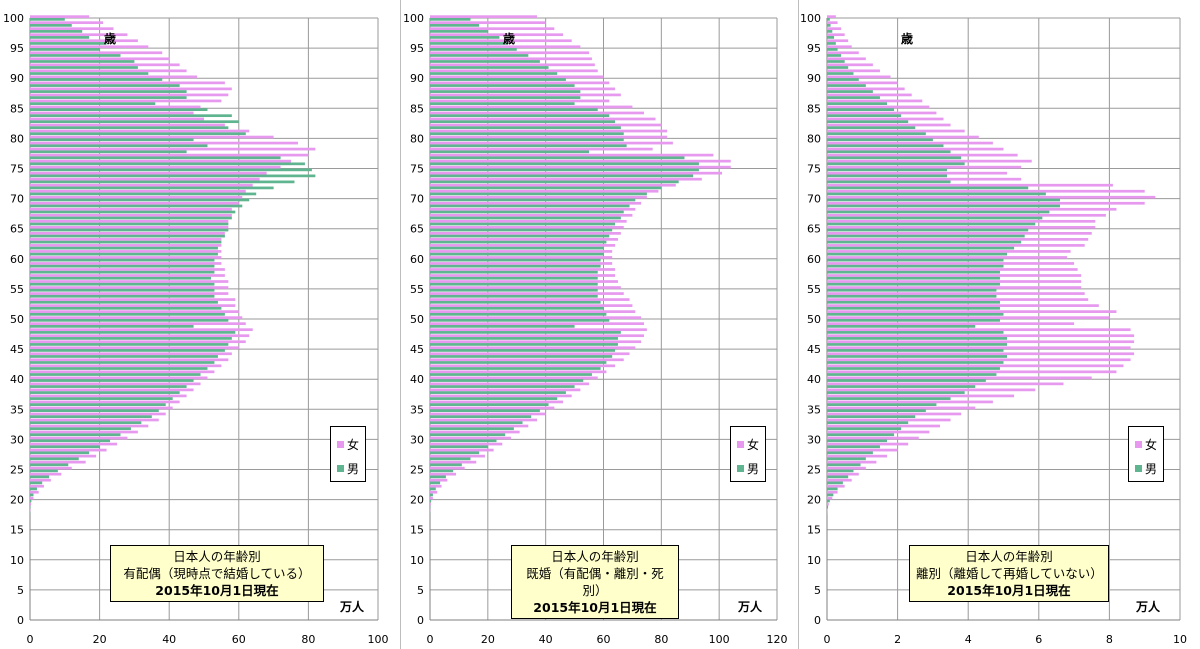  I want to click on x-tick-label: 120, so click(777, 639).